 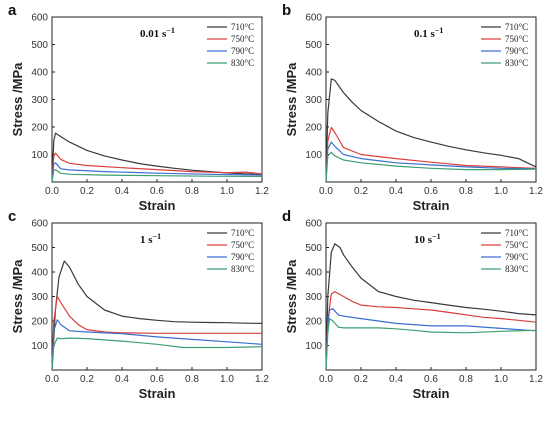 What do you see at coordinates (12, 216) in the screenshot?
I see `panel-letter: c` at bounding box center [12, 216].